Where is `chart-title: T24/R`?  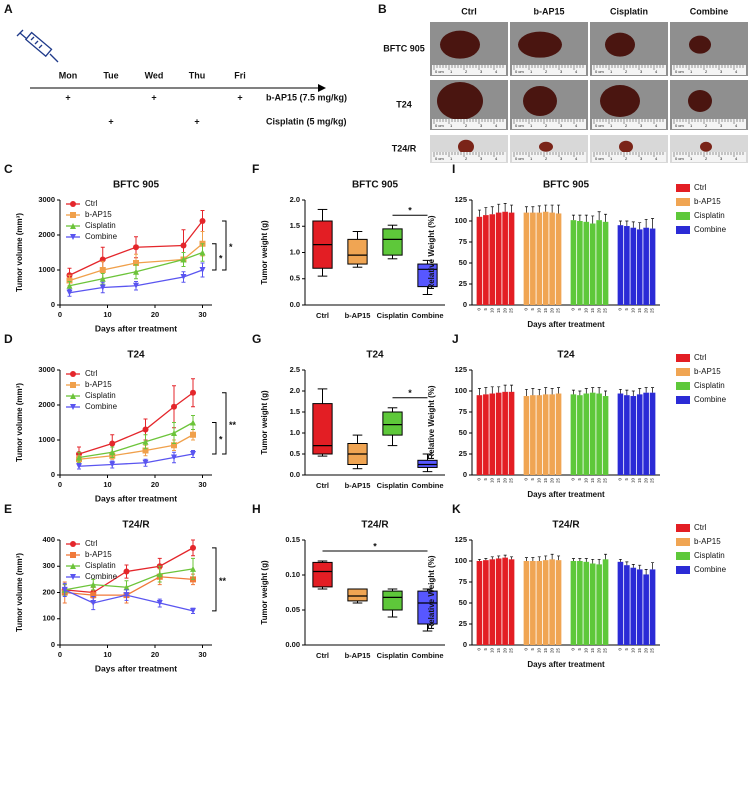
chart-title: T24/R is located at coordinates (136, 525).